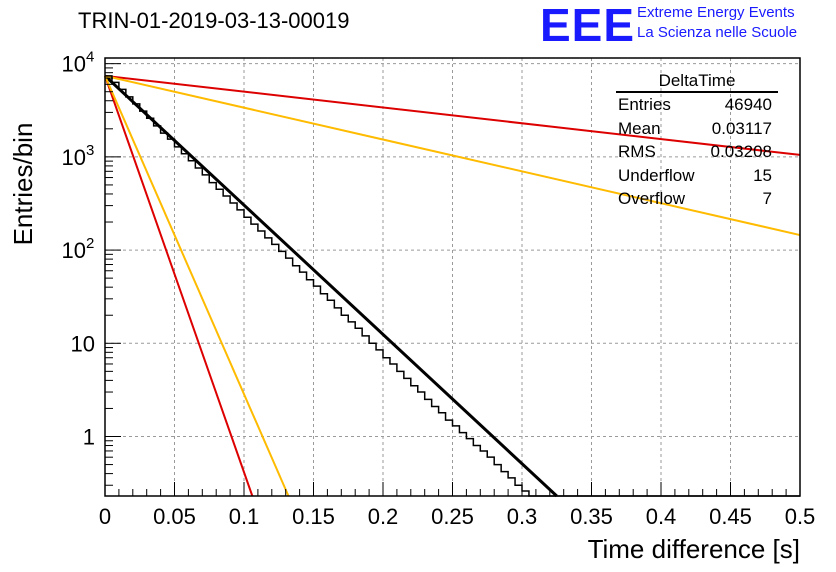 Image resolution: width=836 pixels, height=572 pixels. Describe the element at coordinates (637, 151) in the screenshot. I see `stats-label: RMS` at that location.